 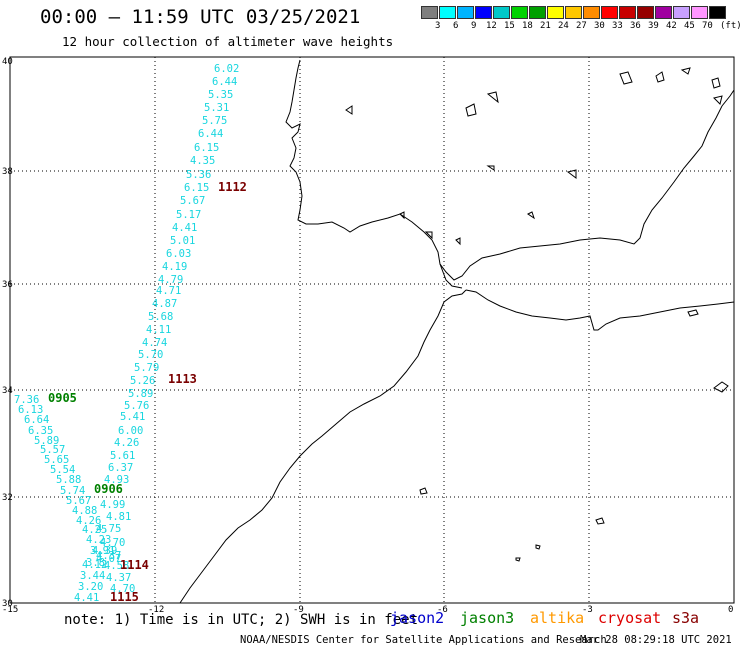 I want to click on pass-label: 1114, so click(x=134, y=565).